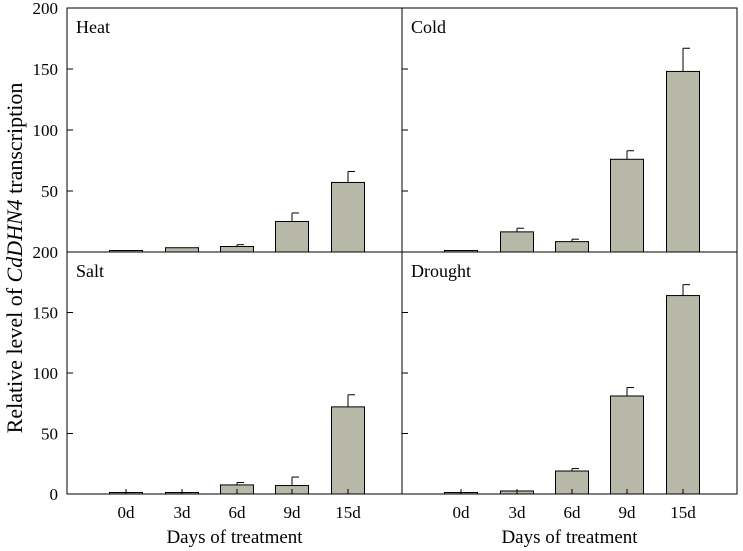 The width and height of the screenshot is (743, 551). I want to click on y-axis-title-gene: CdDHN4, so click(14, 240).